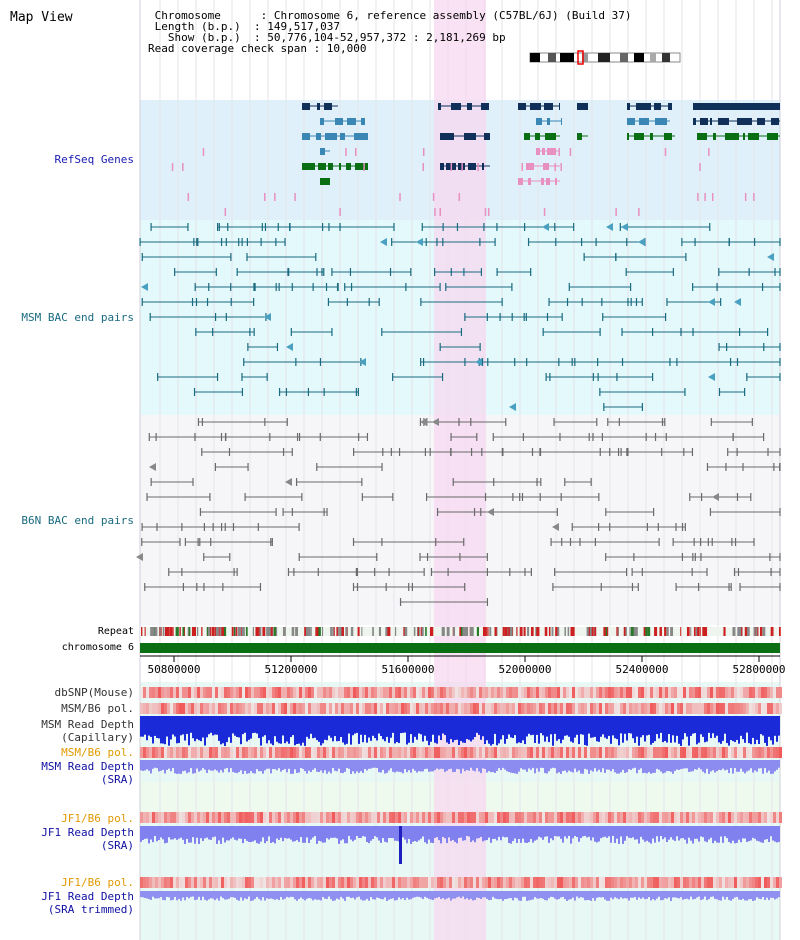 The height and width of the screenshot is (940, 800). Describe the element at coordinates (77, 520) in the screenshot. I see `track-label-b6n-bac: B6N BAC end pairs` at that location.